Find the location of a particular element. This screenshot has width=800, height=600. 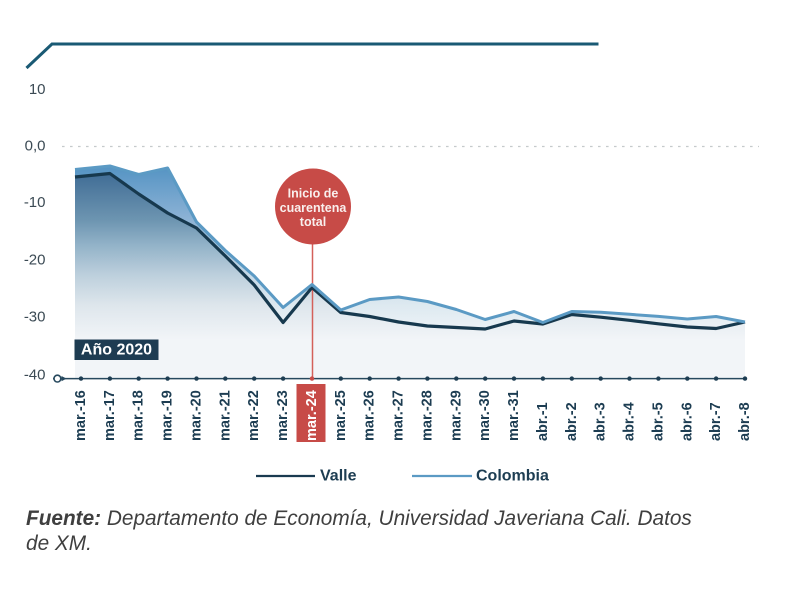

svg-text: mar.-19 is located at coordinates (168, 415).